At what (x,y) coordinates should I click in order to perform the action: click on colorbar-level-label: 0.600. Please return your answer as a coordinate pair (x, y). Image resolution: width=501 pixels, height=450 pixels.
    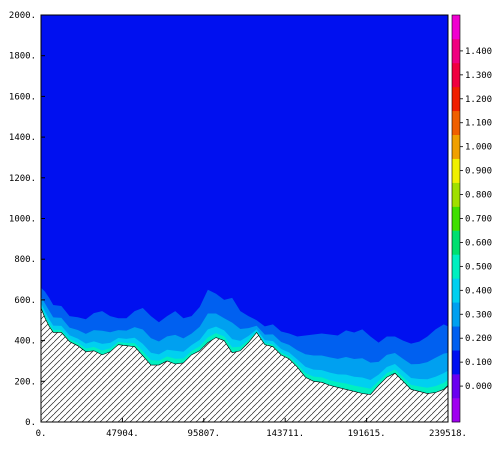
    Looking at the image, I should click on (478, 243).